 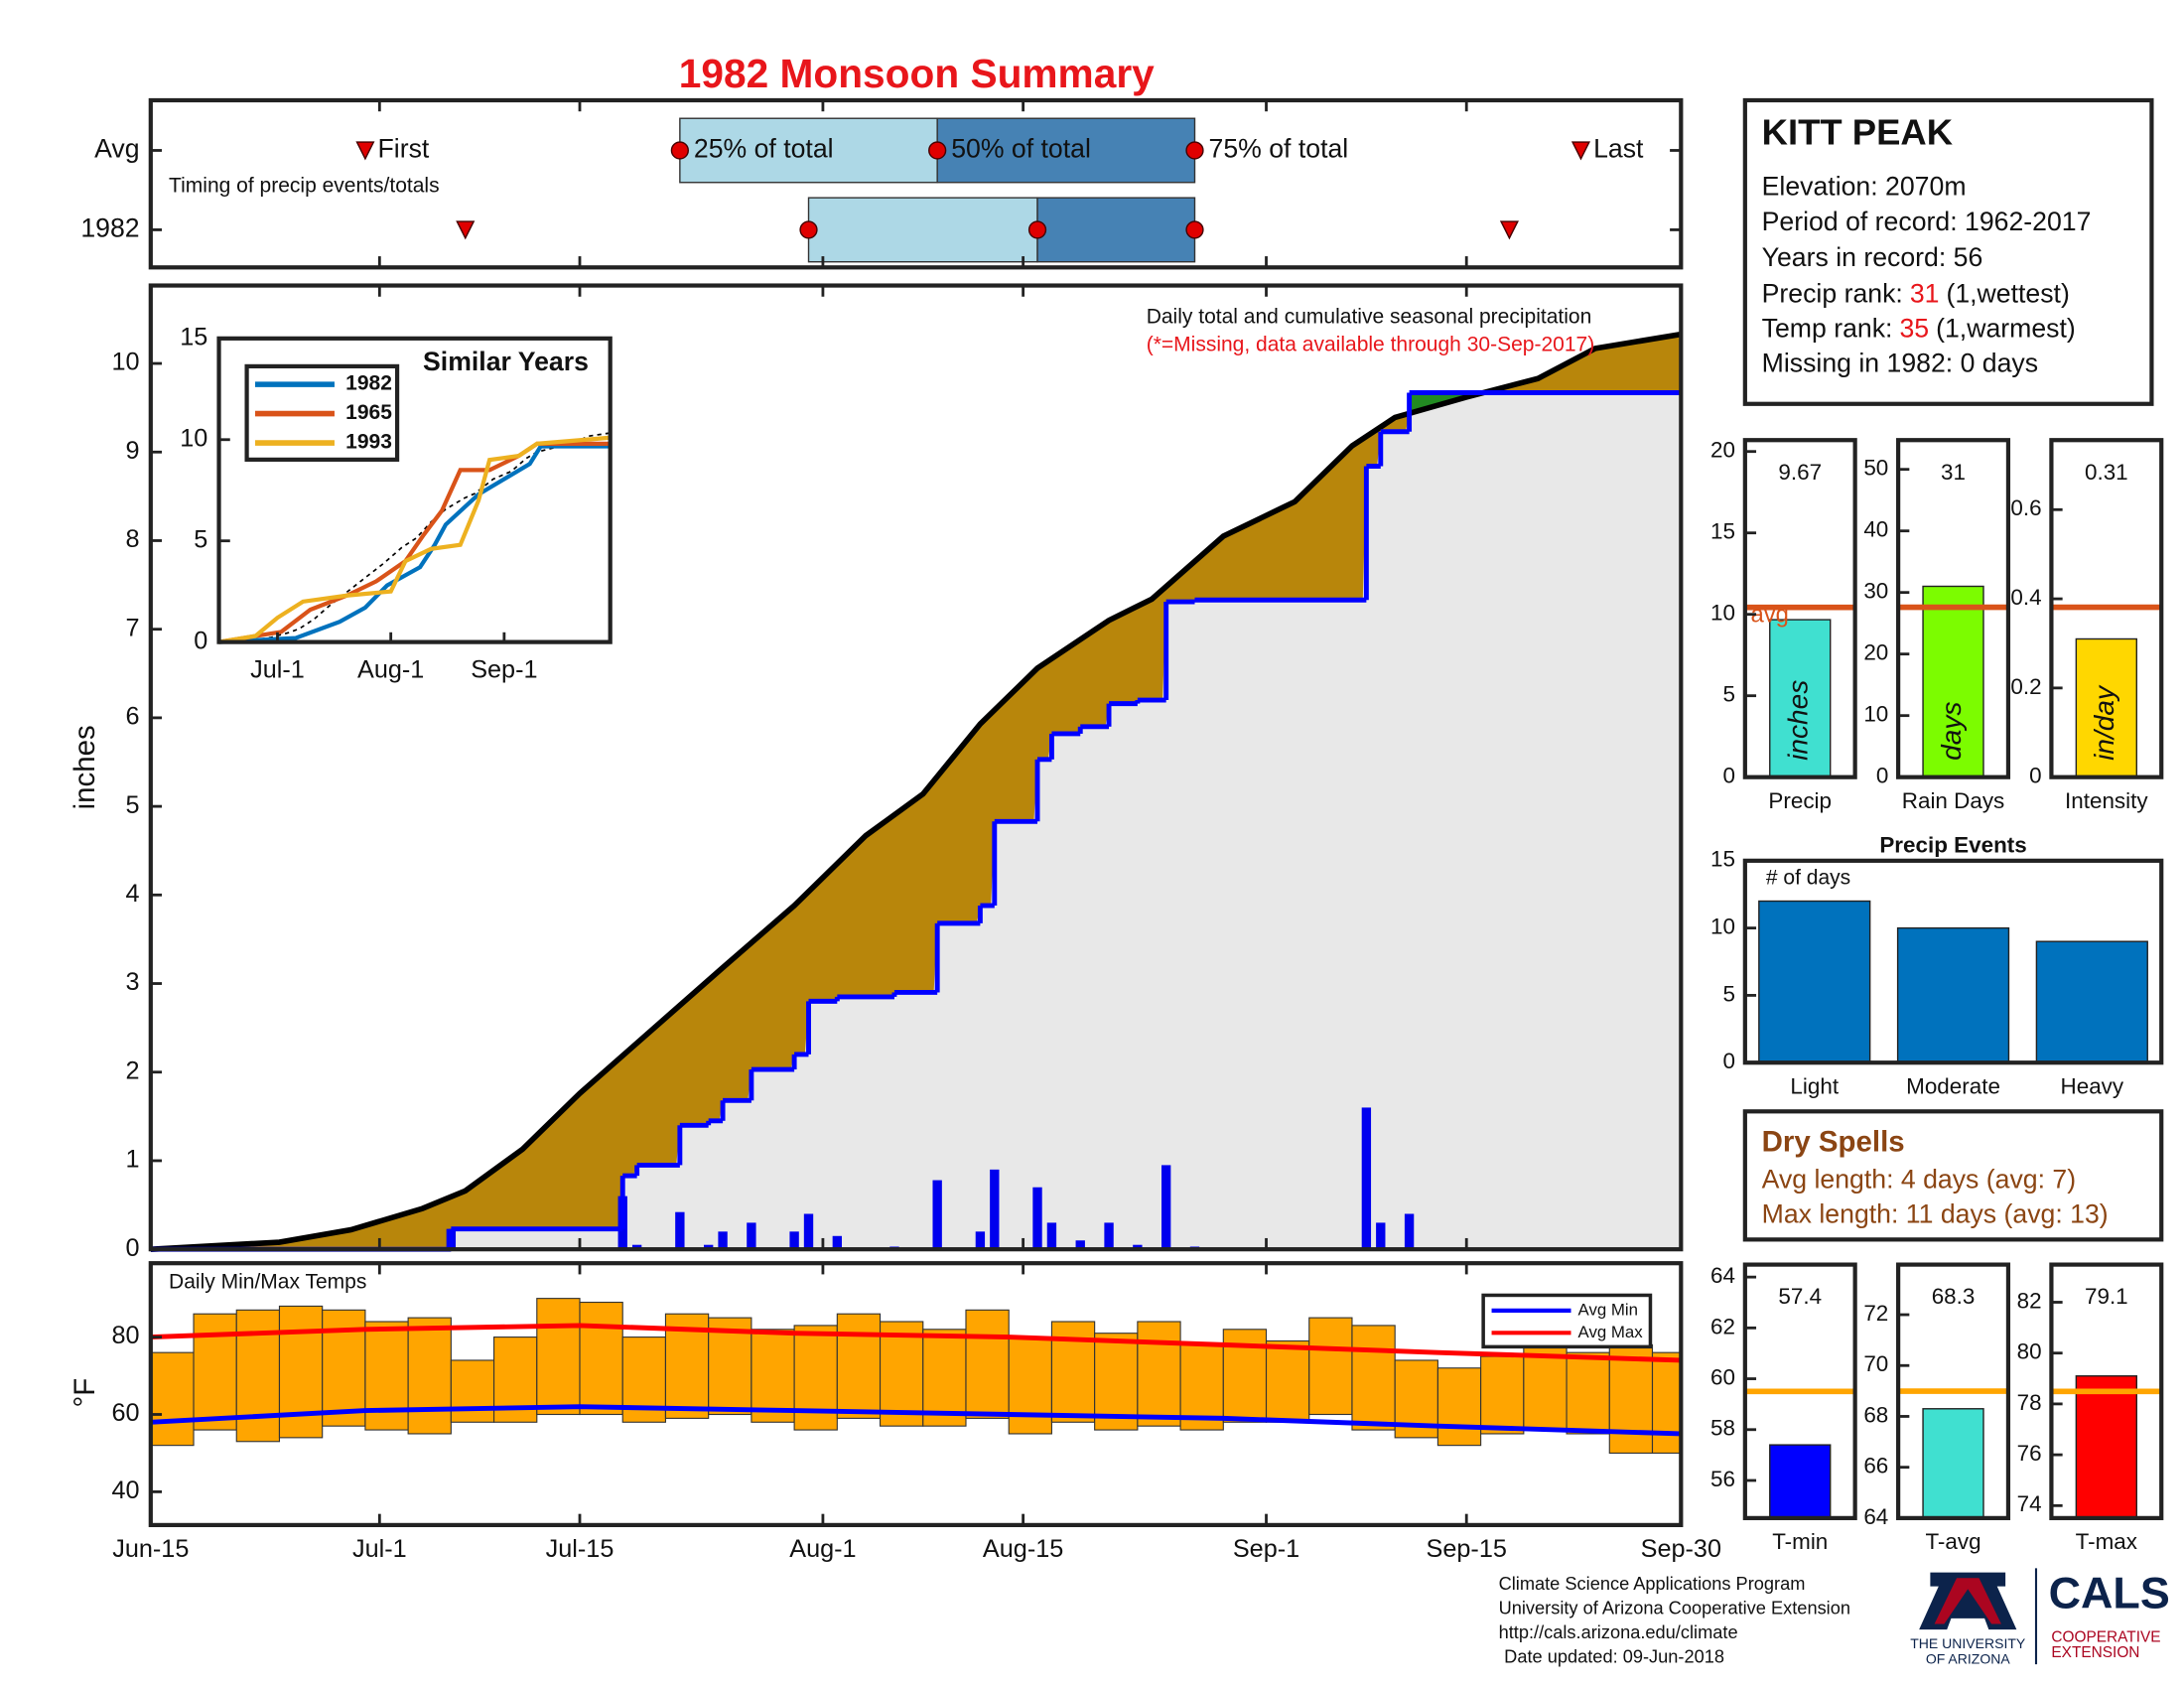 I want to click on y-tick-label: 78, so click(x=2029, y=1402).